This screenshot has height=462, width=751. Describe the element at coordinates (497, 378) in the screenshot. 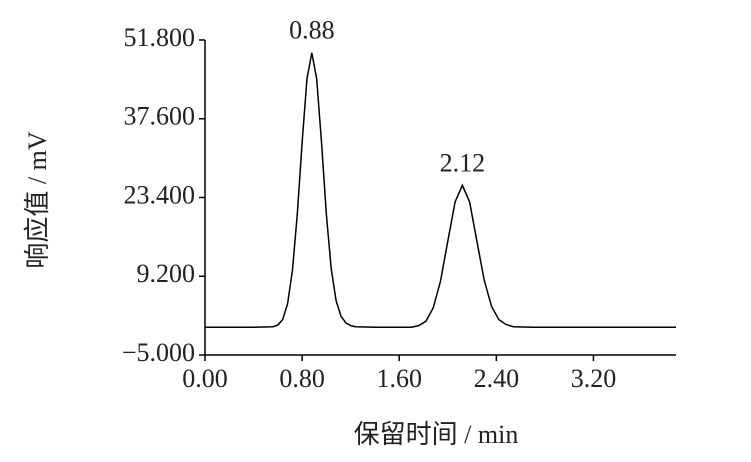

I see `x-tick-label: 2.40` at that location.